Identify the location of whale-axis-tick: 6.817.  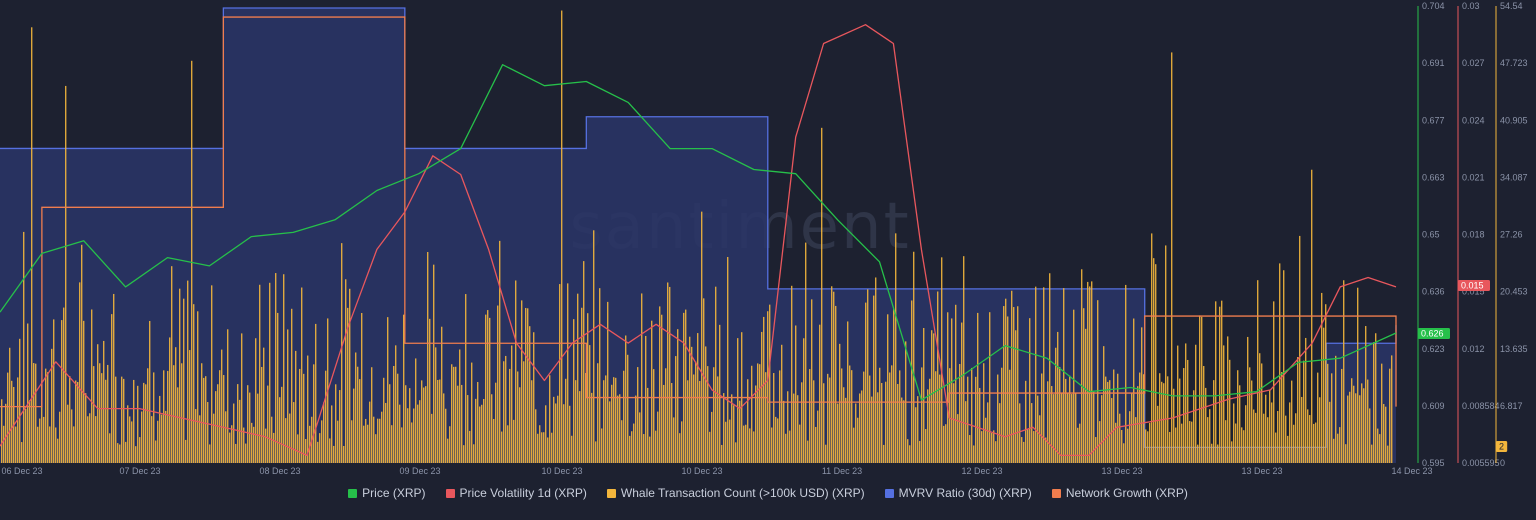
(1511, 406).